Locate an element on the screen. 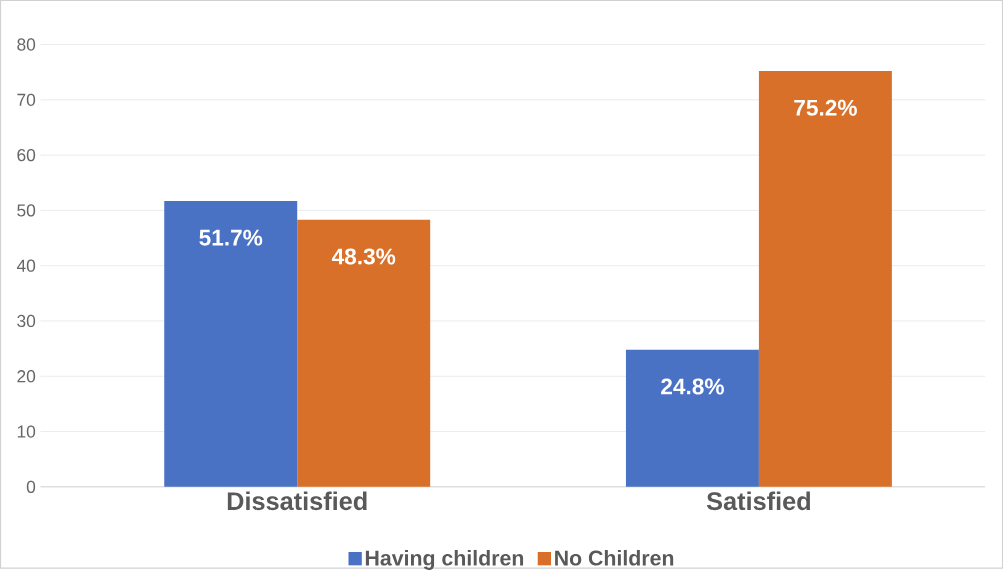 This screenshot has height=573, width=1003. data-label: 48.3% is located at coordinates (363, 256).